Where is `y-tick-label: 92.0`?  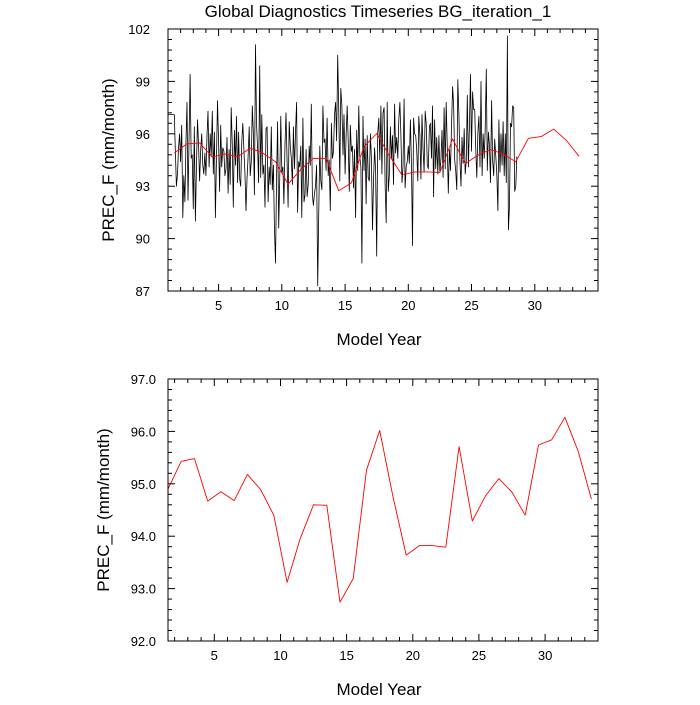
y-tick-label: 92.0 is located at coordinates (143, 641).